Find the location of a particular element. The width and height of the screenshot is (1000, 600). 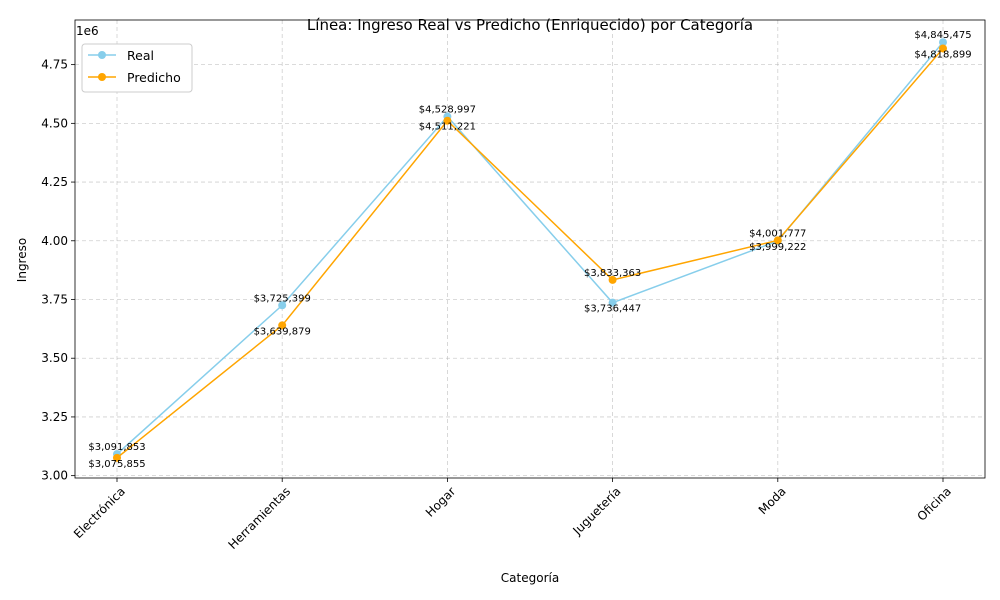

x-tick-label: Juguetería is located at coordinates (596, 511).